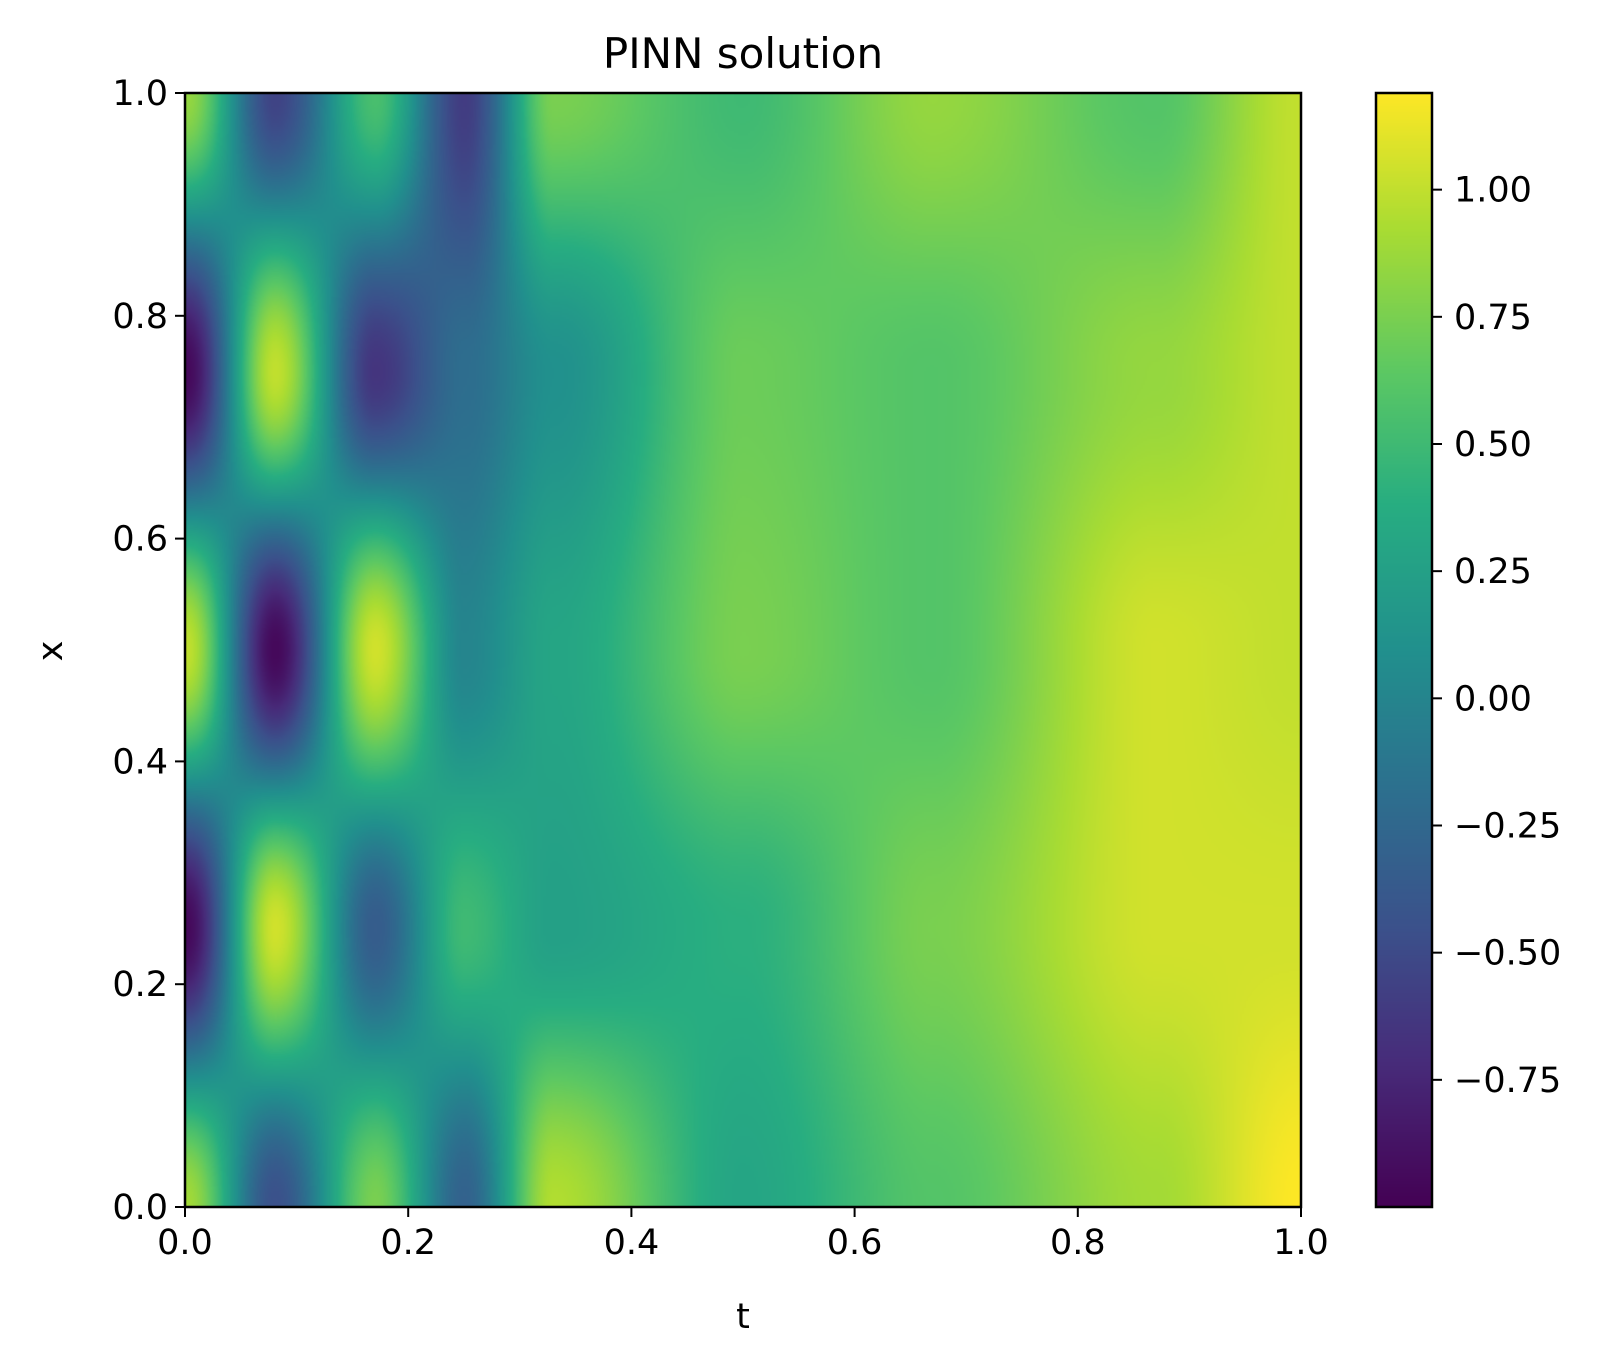  Describe the element at coordinates (1507, 954) in the screenshot. I see `colorbar-tick-label: −0.50` at that location.